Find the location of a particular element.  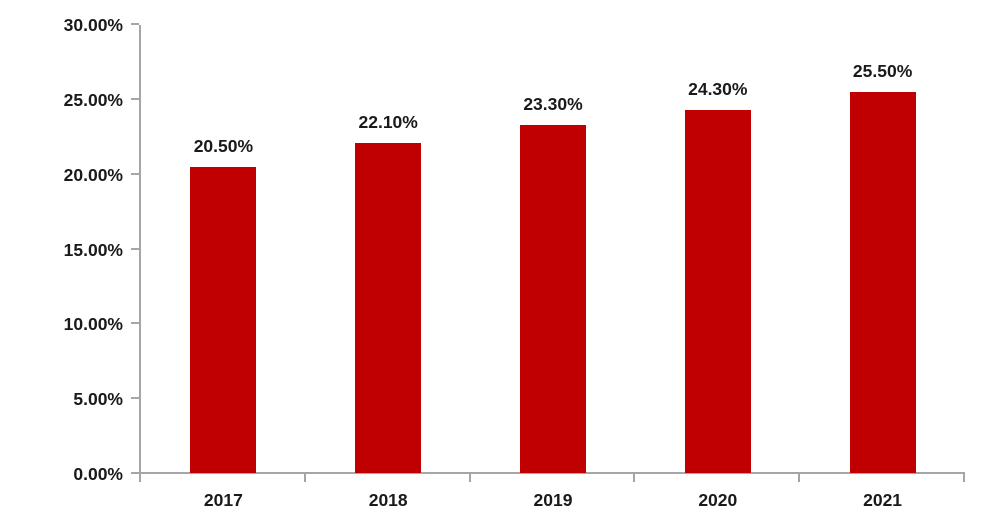

x-axis-category-label: 2018 is located at coordinates (388, 500).